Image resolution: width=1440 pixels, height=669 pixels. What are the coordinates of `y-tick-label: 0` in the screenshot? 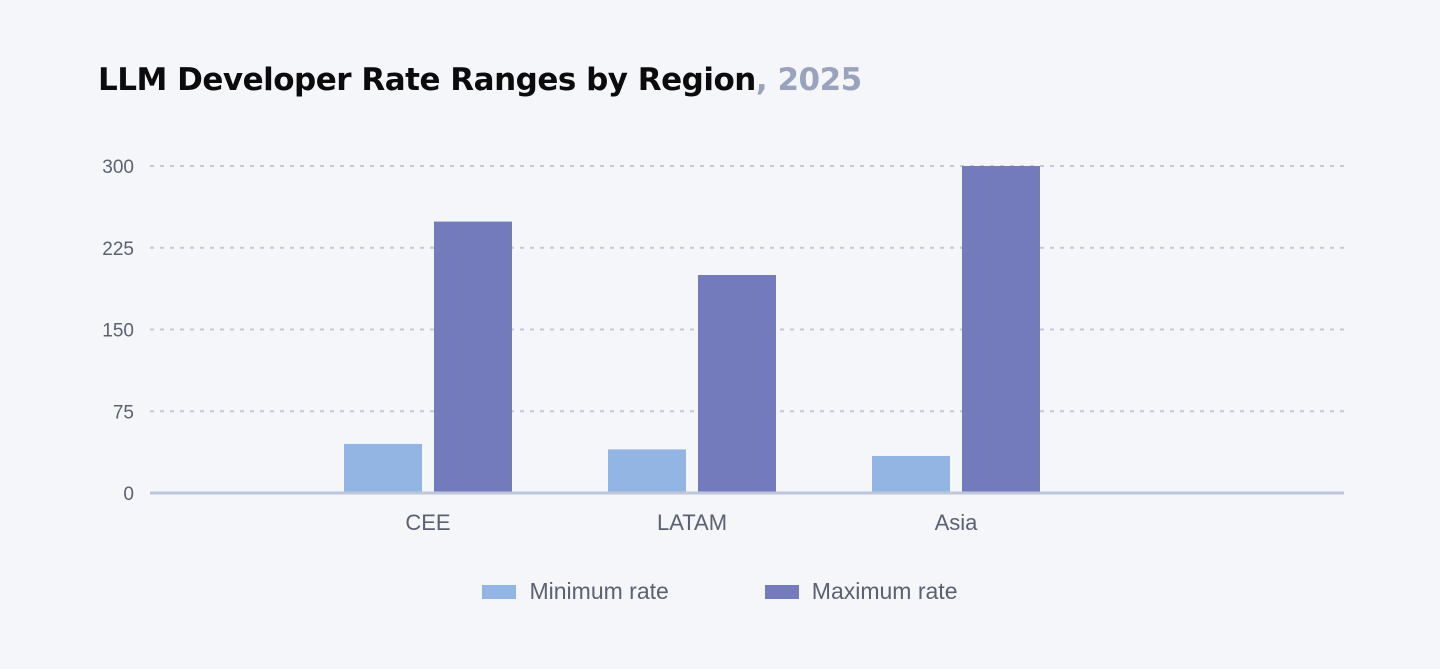 It's located at (128, 494).